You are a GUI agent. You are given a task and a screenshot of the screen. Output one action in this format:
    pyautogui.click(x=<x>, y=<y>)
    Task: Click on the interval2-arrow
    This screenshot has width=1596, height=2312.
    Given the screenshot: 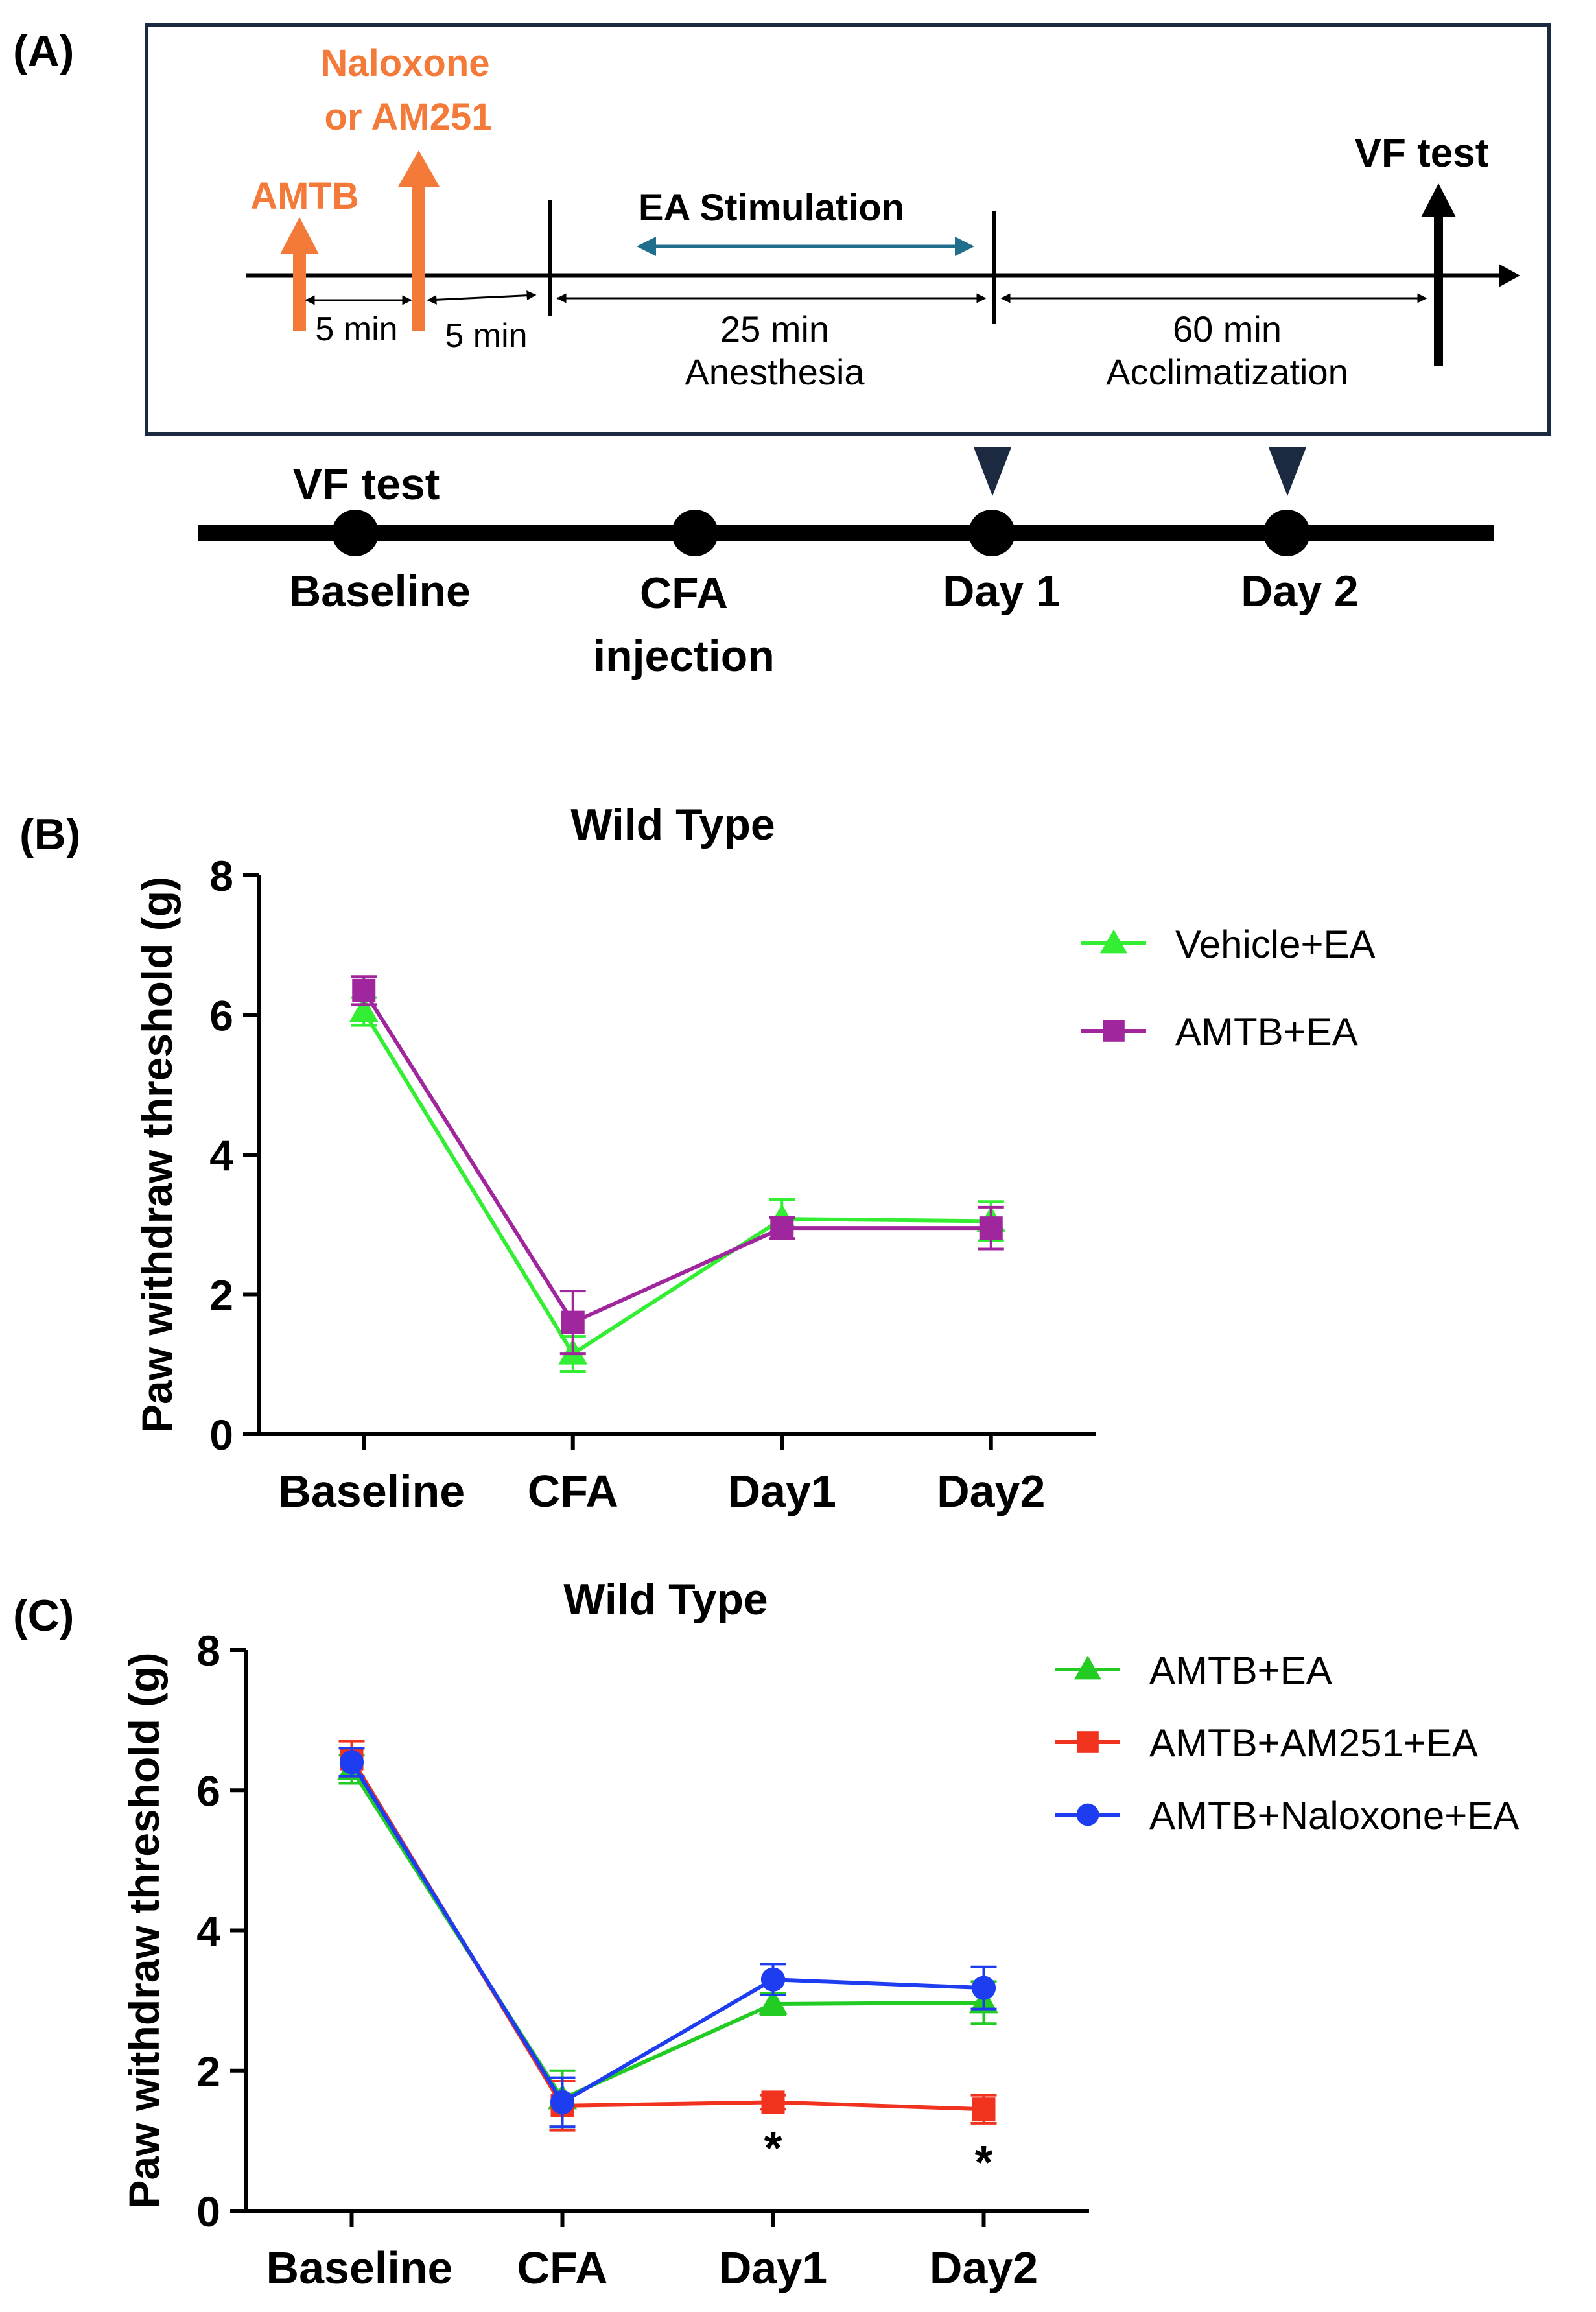 What is the action you would take?
    pyautogui.click(x=482, y=297)
    